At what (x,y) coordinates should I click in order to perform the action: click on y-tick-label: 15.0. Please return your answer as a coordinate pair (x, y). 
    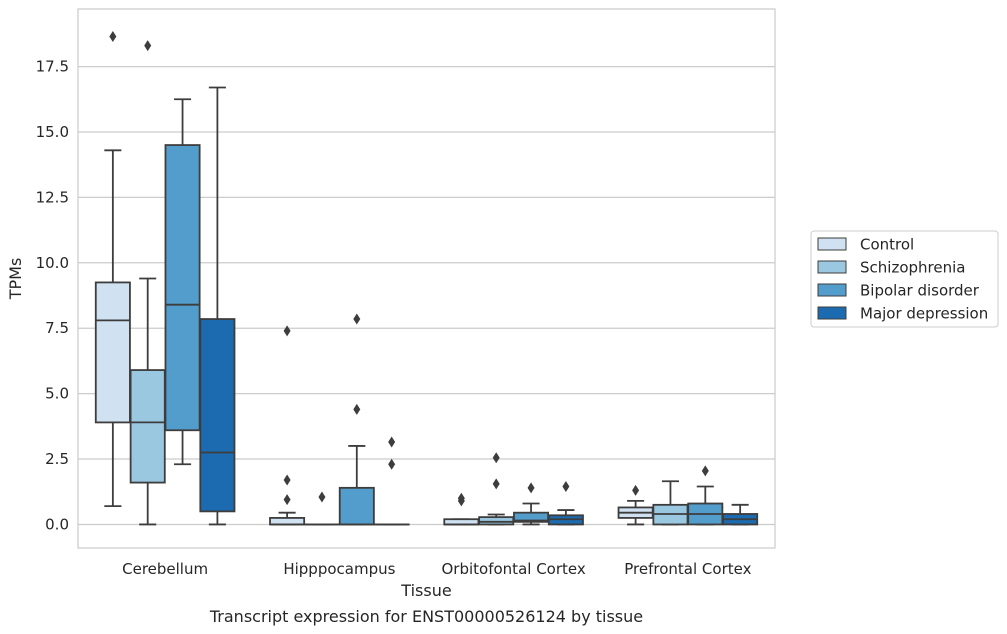
    Looking at the image, I should click on (52, 132).